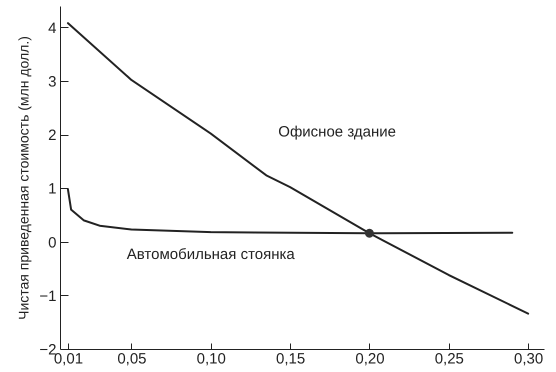 The width and height of the screenshot is (556, 372). What do you see at coordinates (47, 296) in the screenshot?
I see `y-tick-label: −1` at bounding box center [47, 296].